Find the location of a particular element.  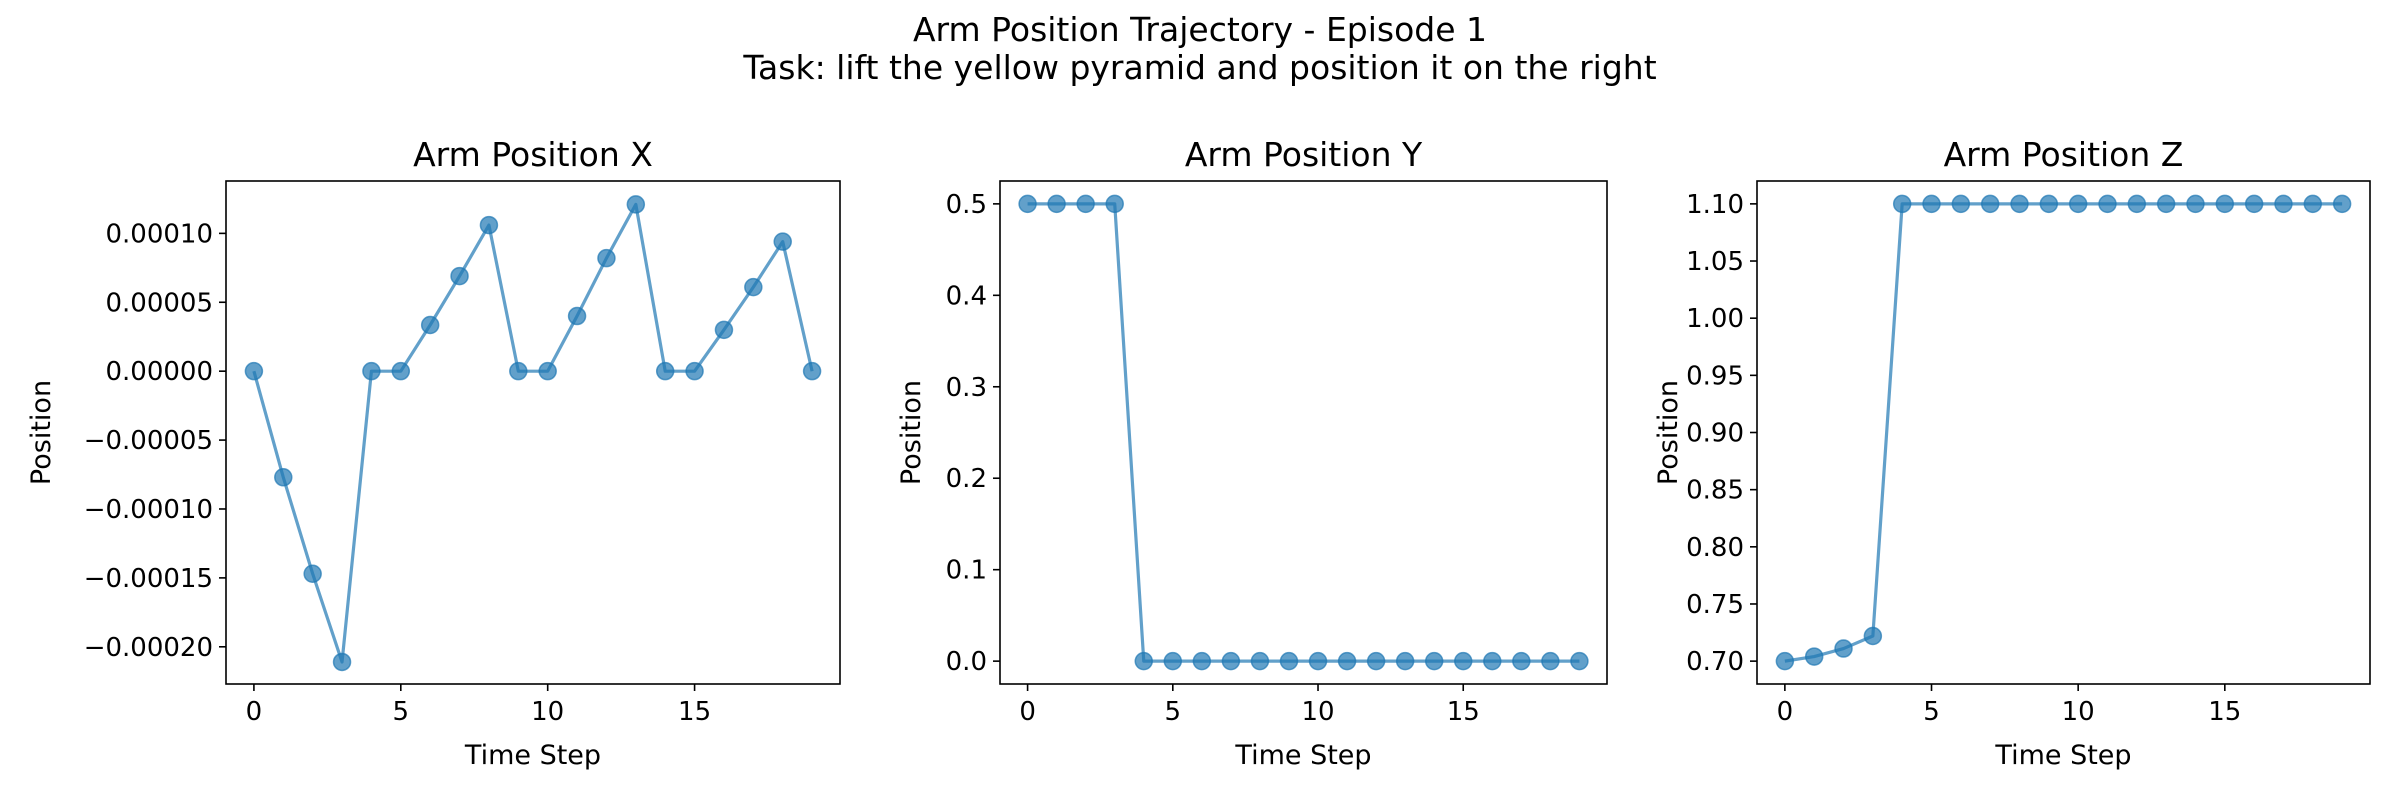

subplot-title-x: Arm Position X is located at coordinates (533, 154).